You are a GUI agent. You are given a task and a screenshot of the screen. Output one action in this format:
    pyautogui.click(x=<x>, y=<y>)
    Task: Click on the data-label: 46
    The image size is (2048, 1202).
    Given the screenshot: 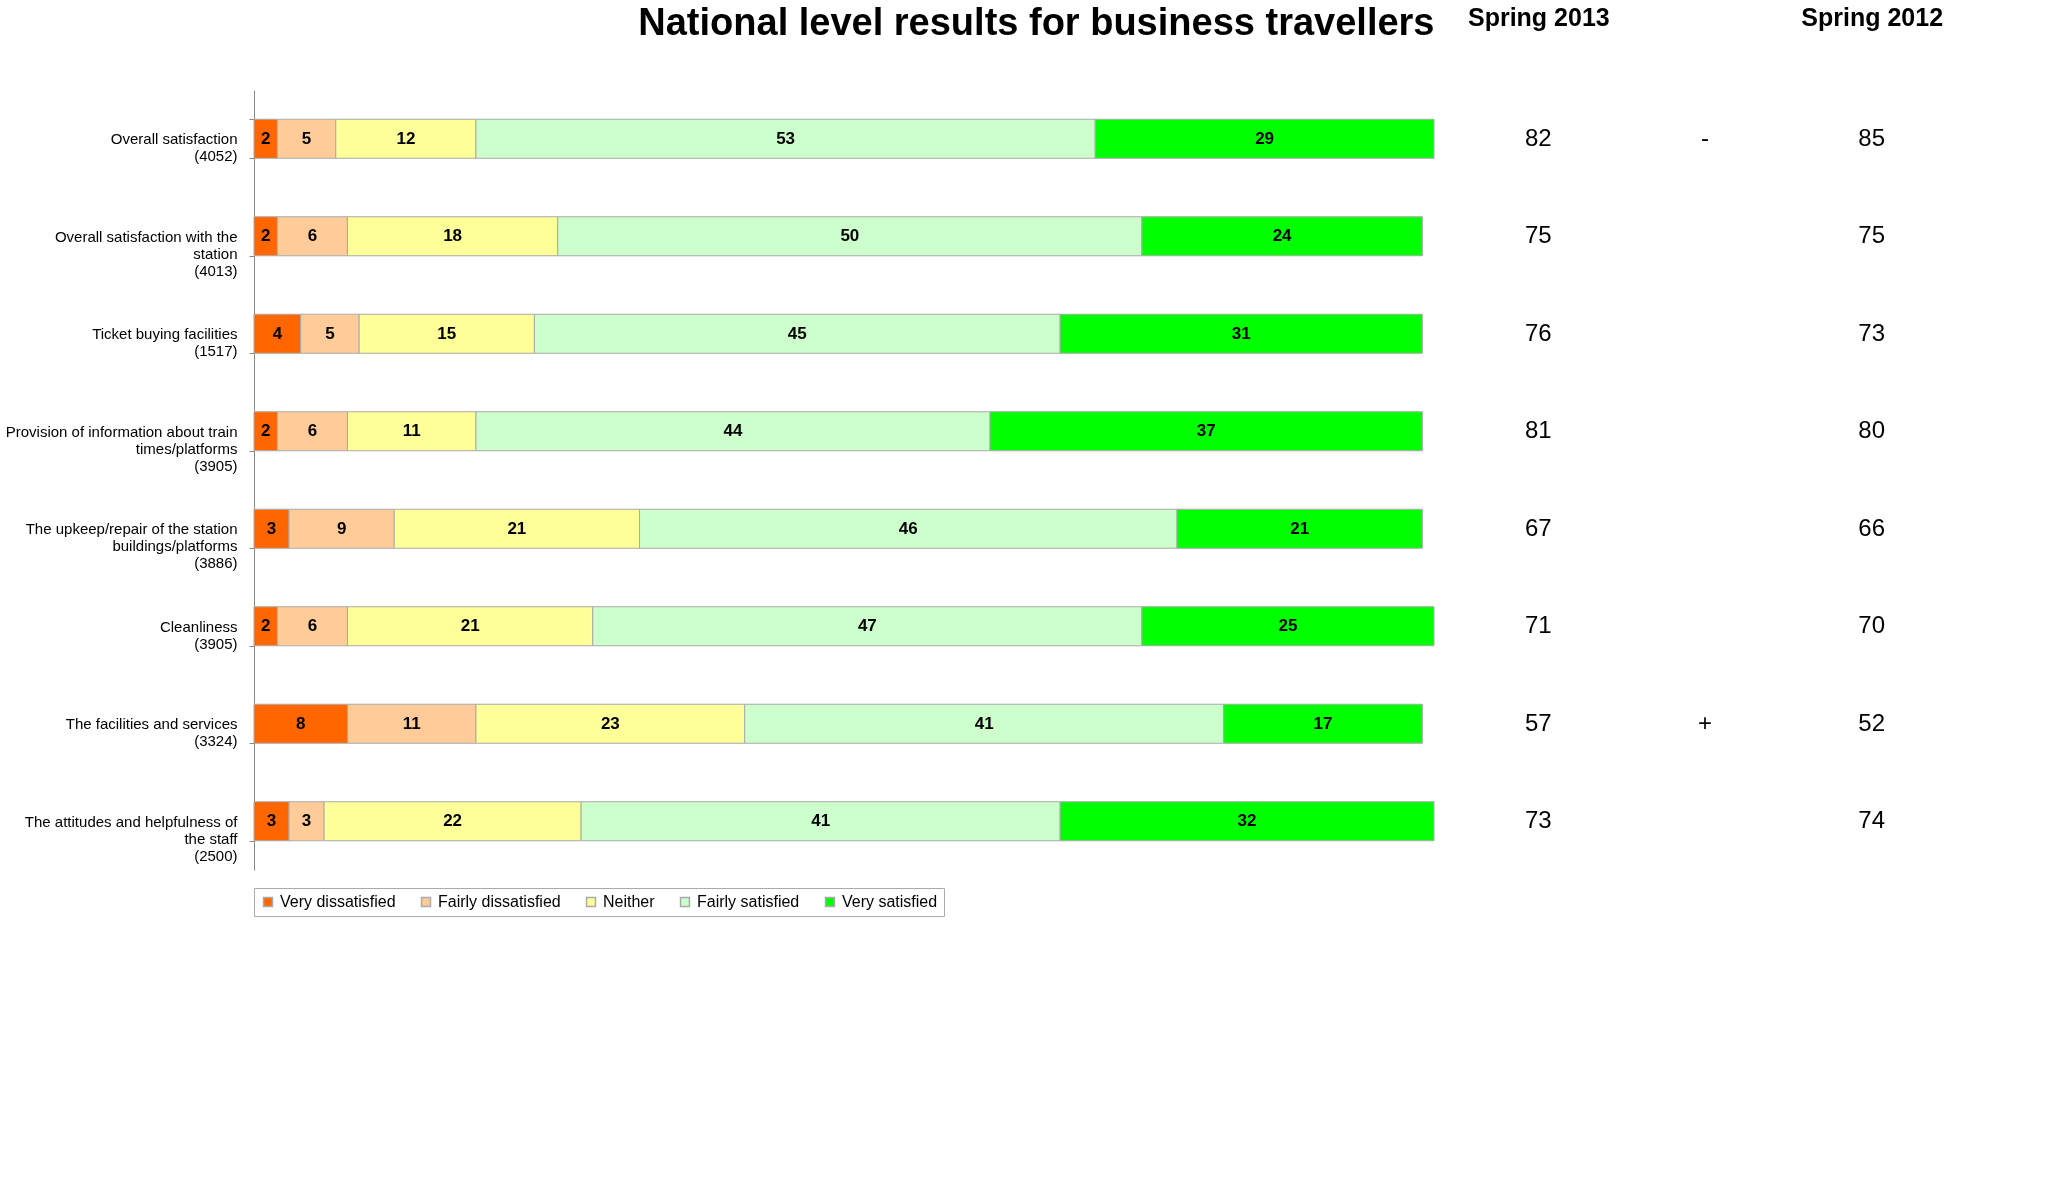 What is the action you would take?
    pyautogui.click(x=908, y=528)
    